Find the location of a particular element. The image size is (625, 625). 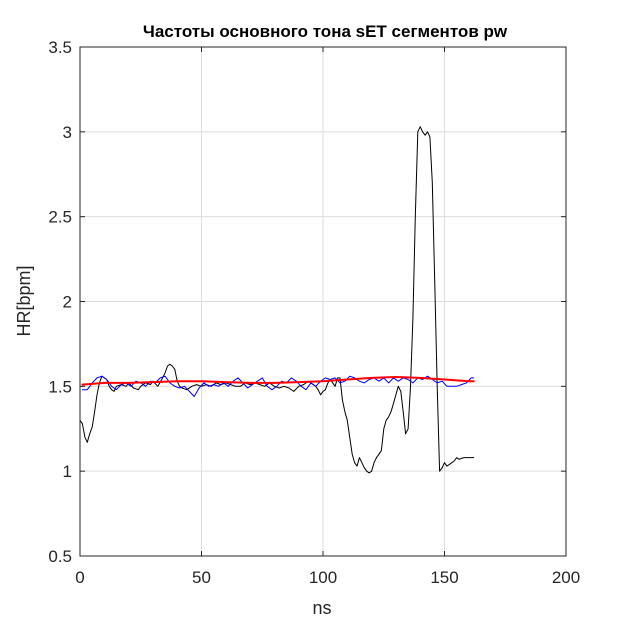

y-tick-label: 1 is located at coordinates (67, 471).